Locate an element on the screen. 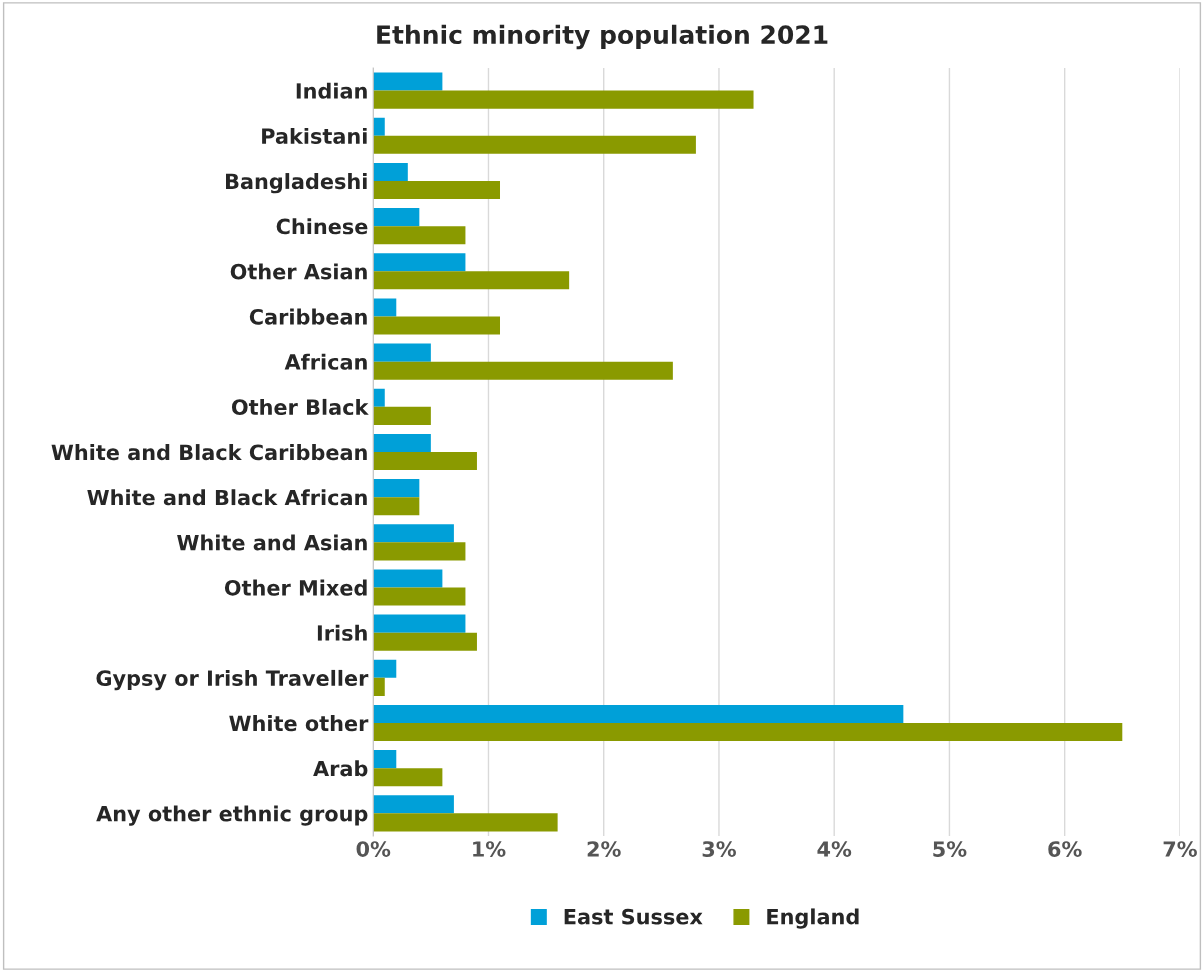  legend-label: England is located at coordinates (813, 918).